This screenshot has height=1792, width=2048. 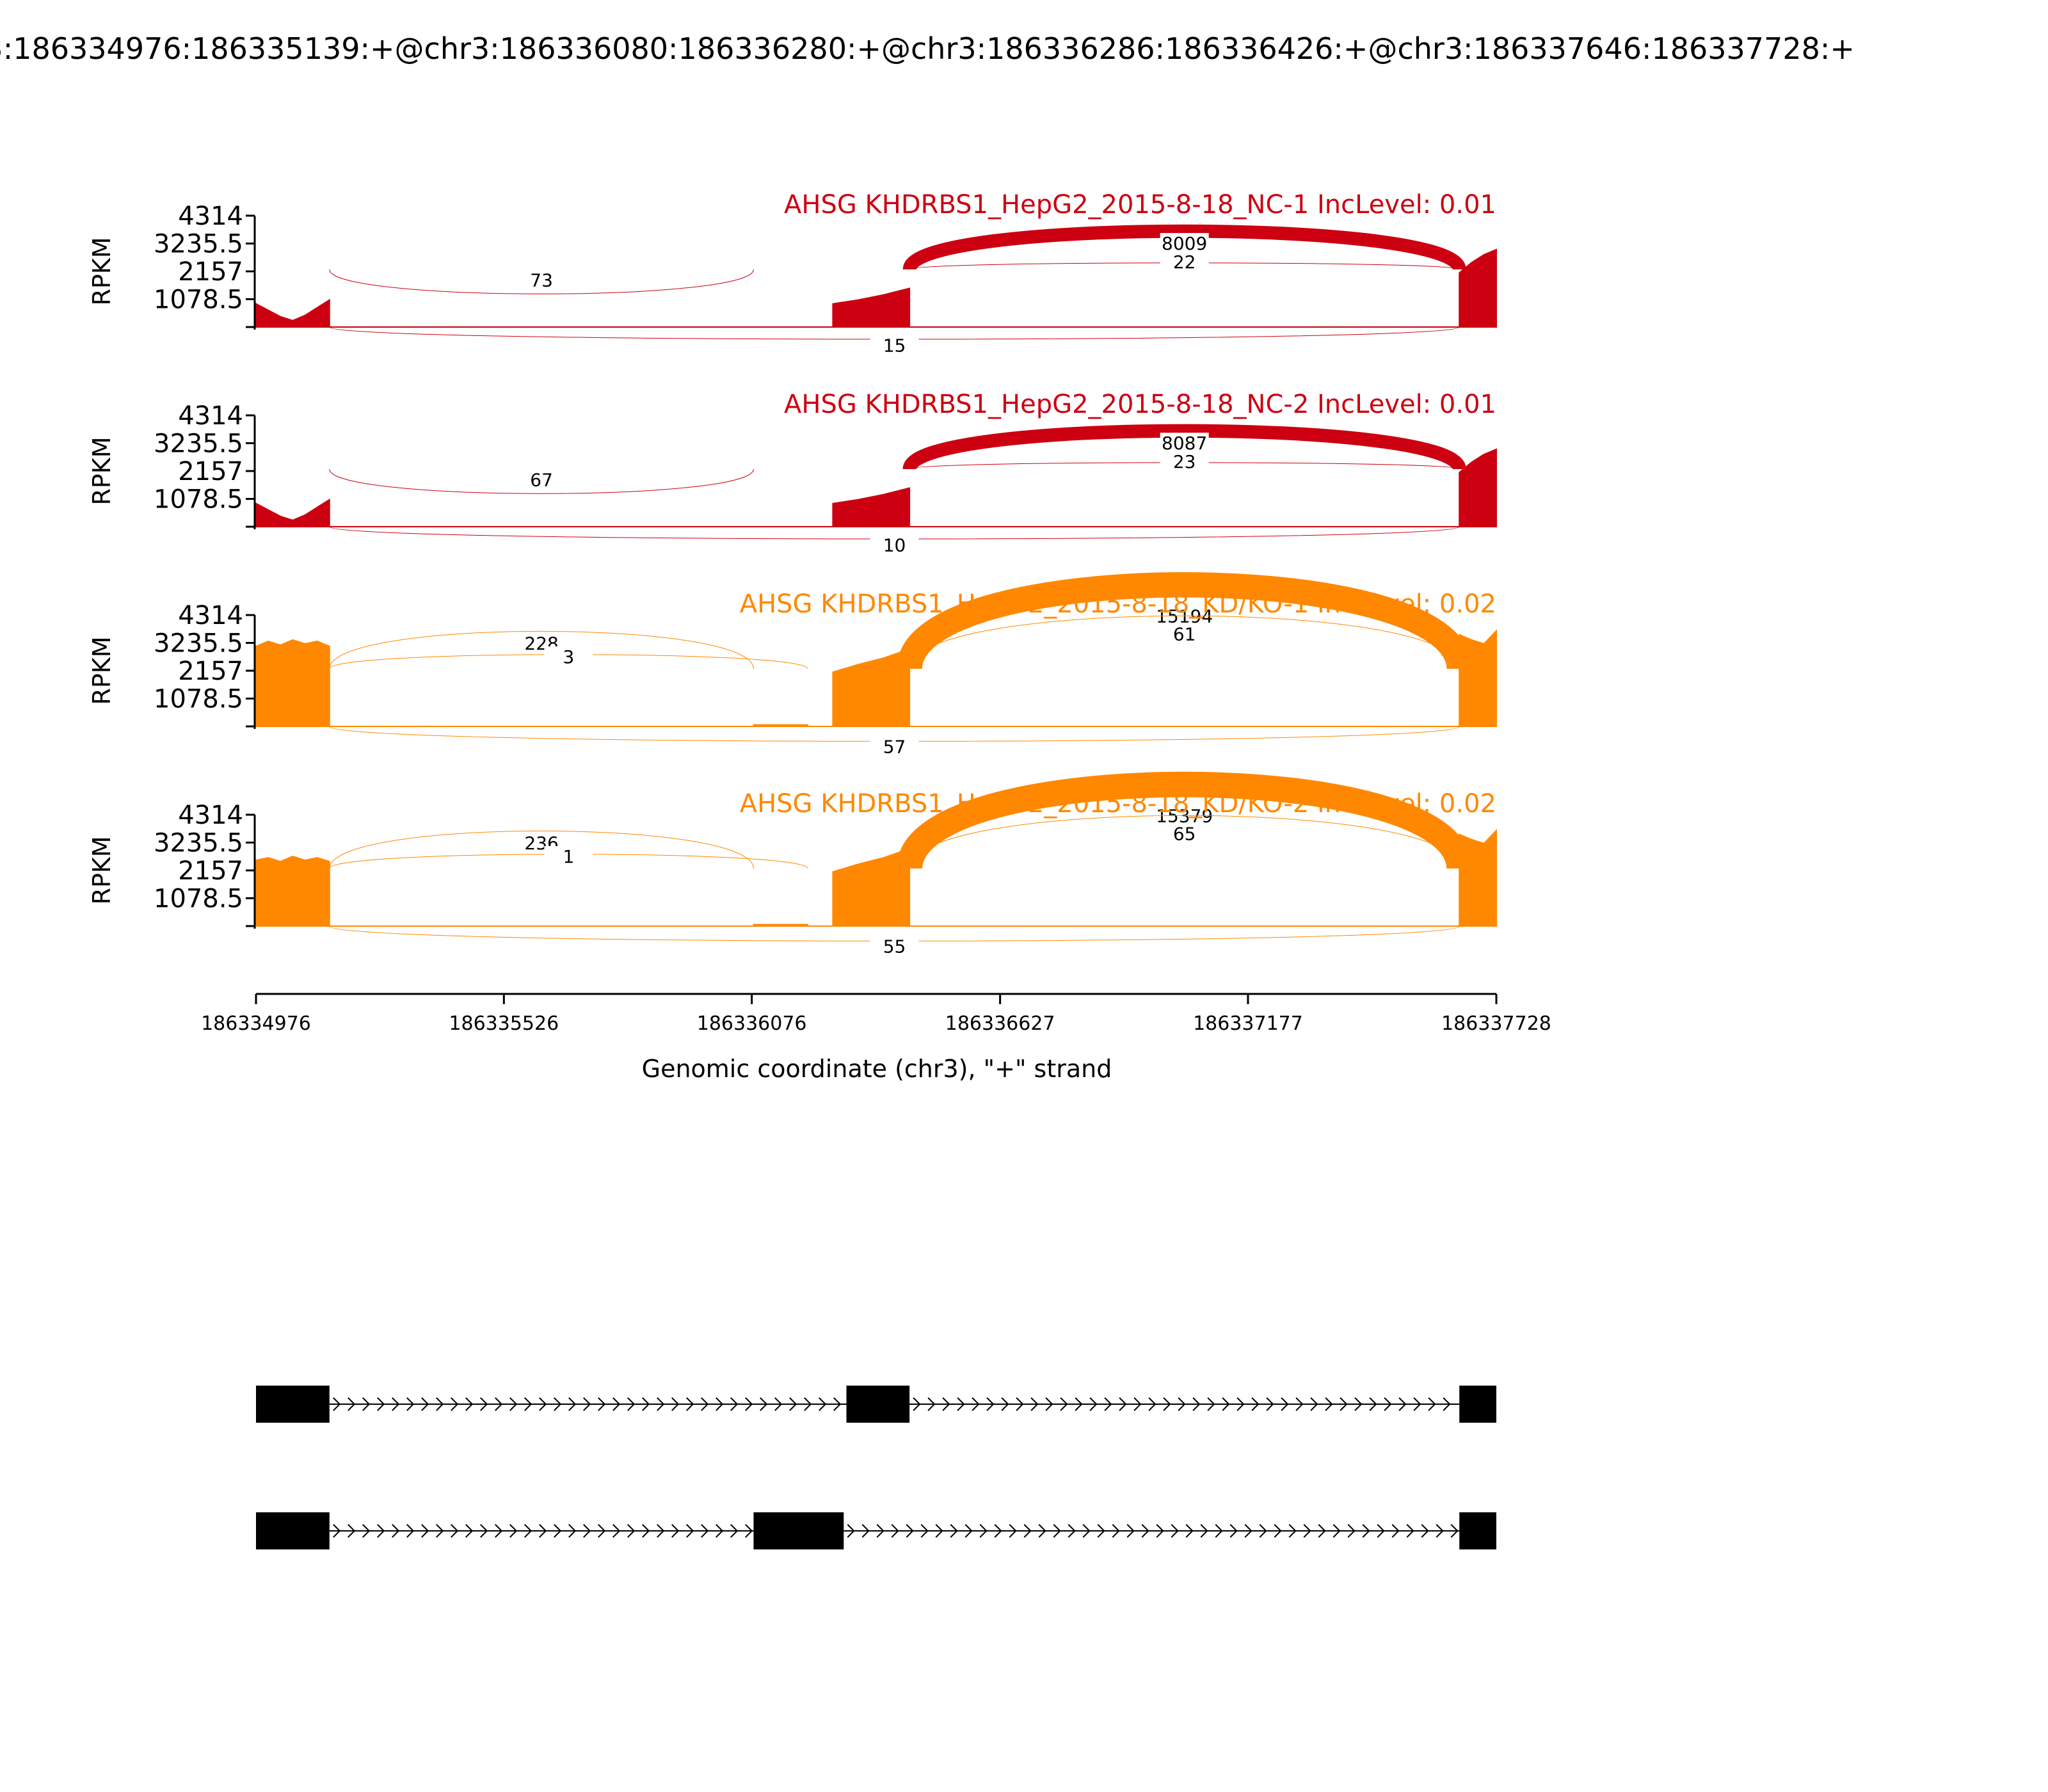 What do you see at coordinates (1184, 616) in the screenshot?
I see `junction-count: 15194` at bounding box center [1184, 616].